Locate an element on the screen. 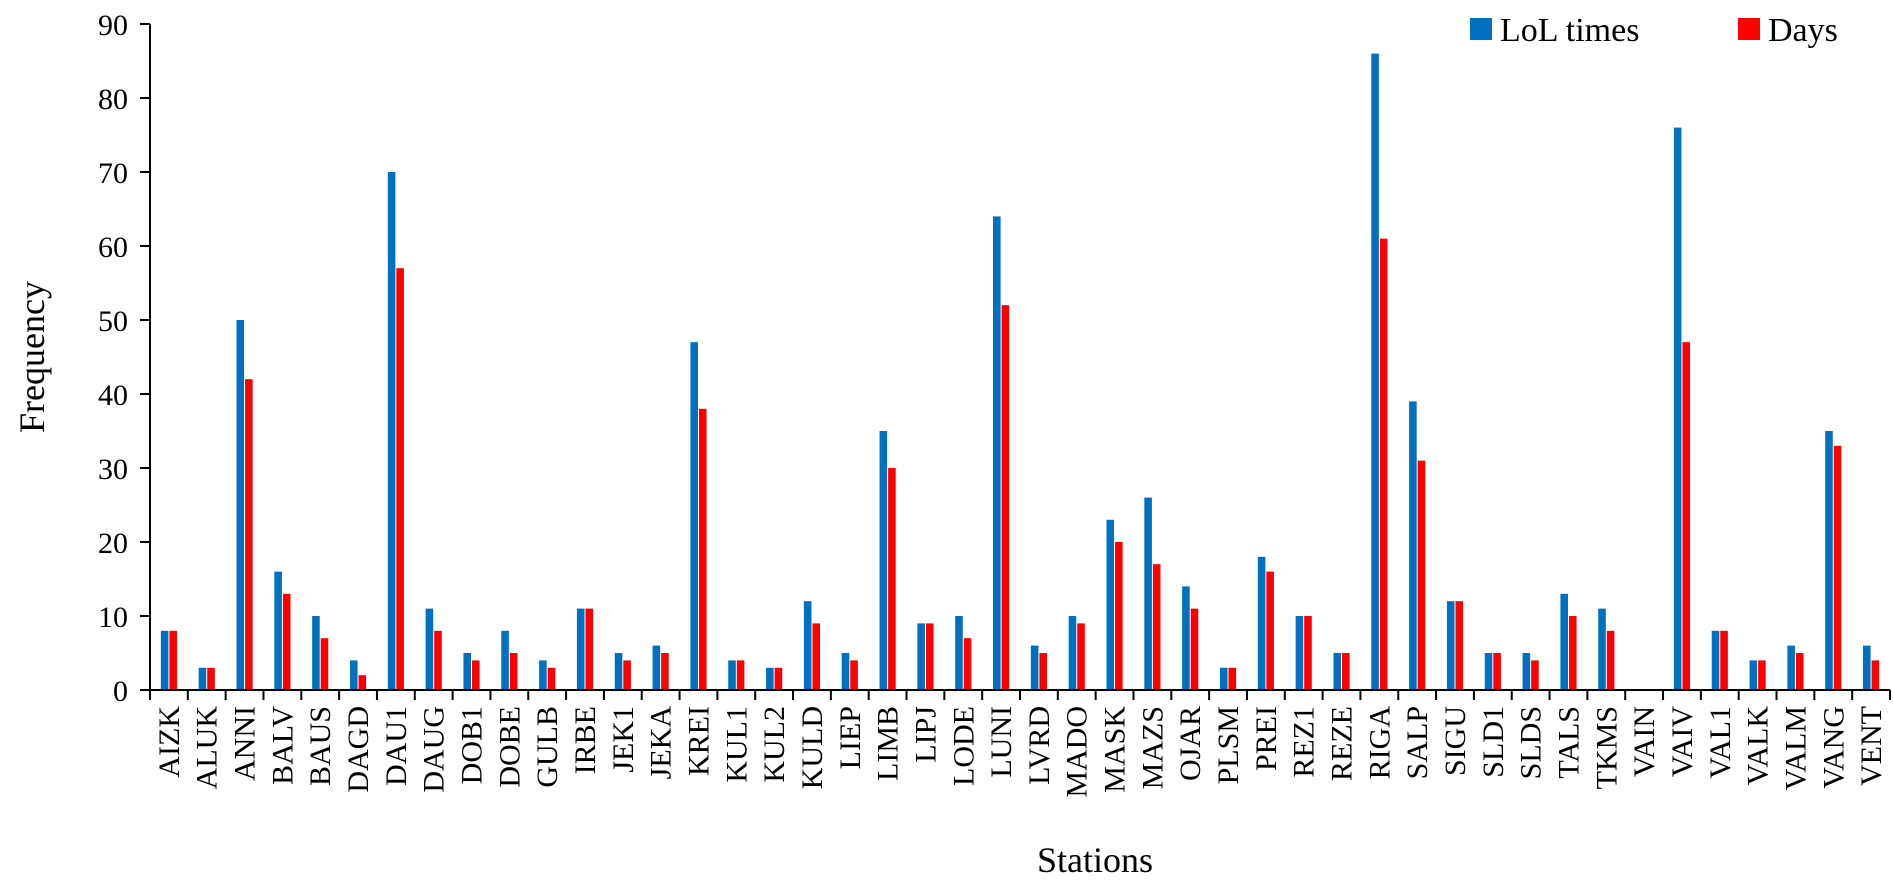 The height and width of the screenshot is (881, 1893). x-tick-label: JEK1 is located at coordinates (623, 739).